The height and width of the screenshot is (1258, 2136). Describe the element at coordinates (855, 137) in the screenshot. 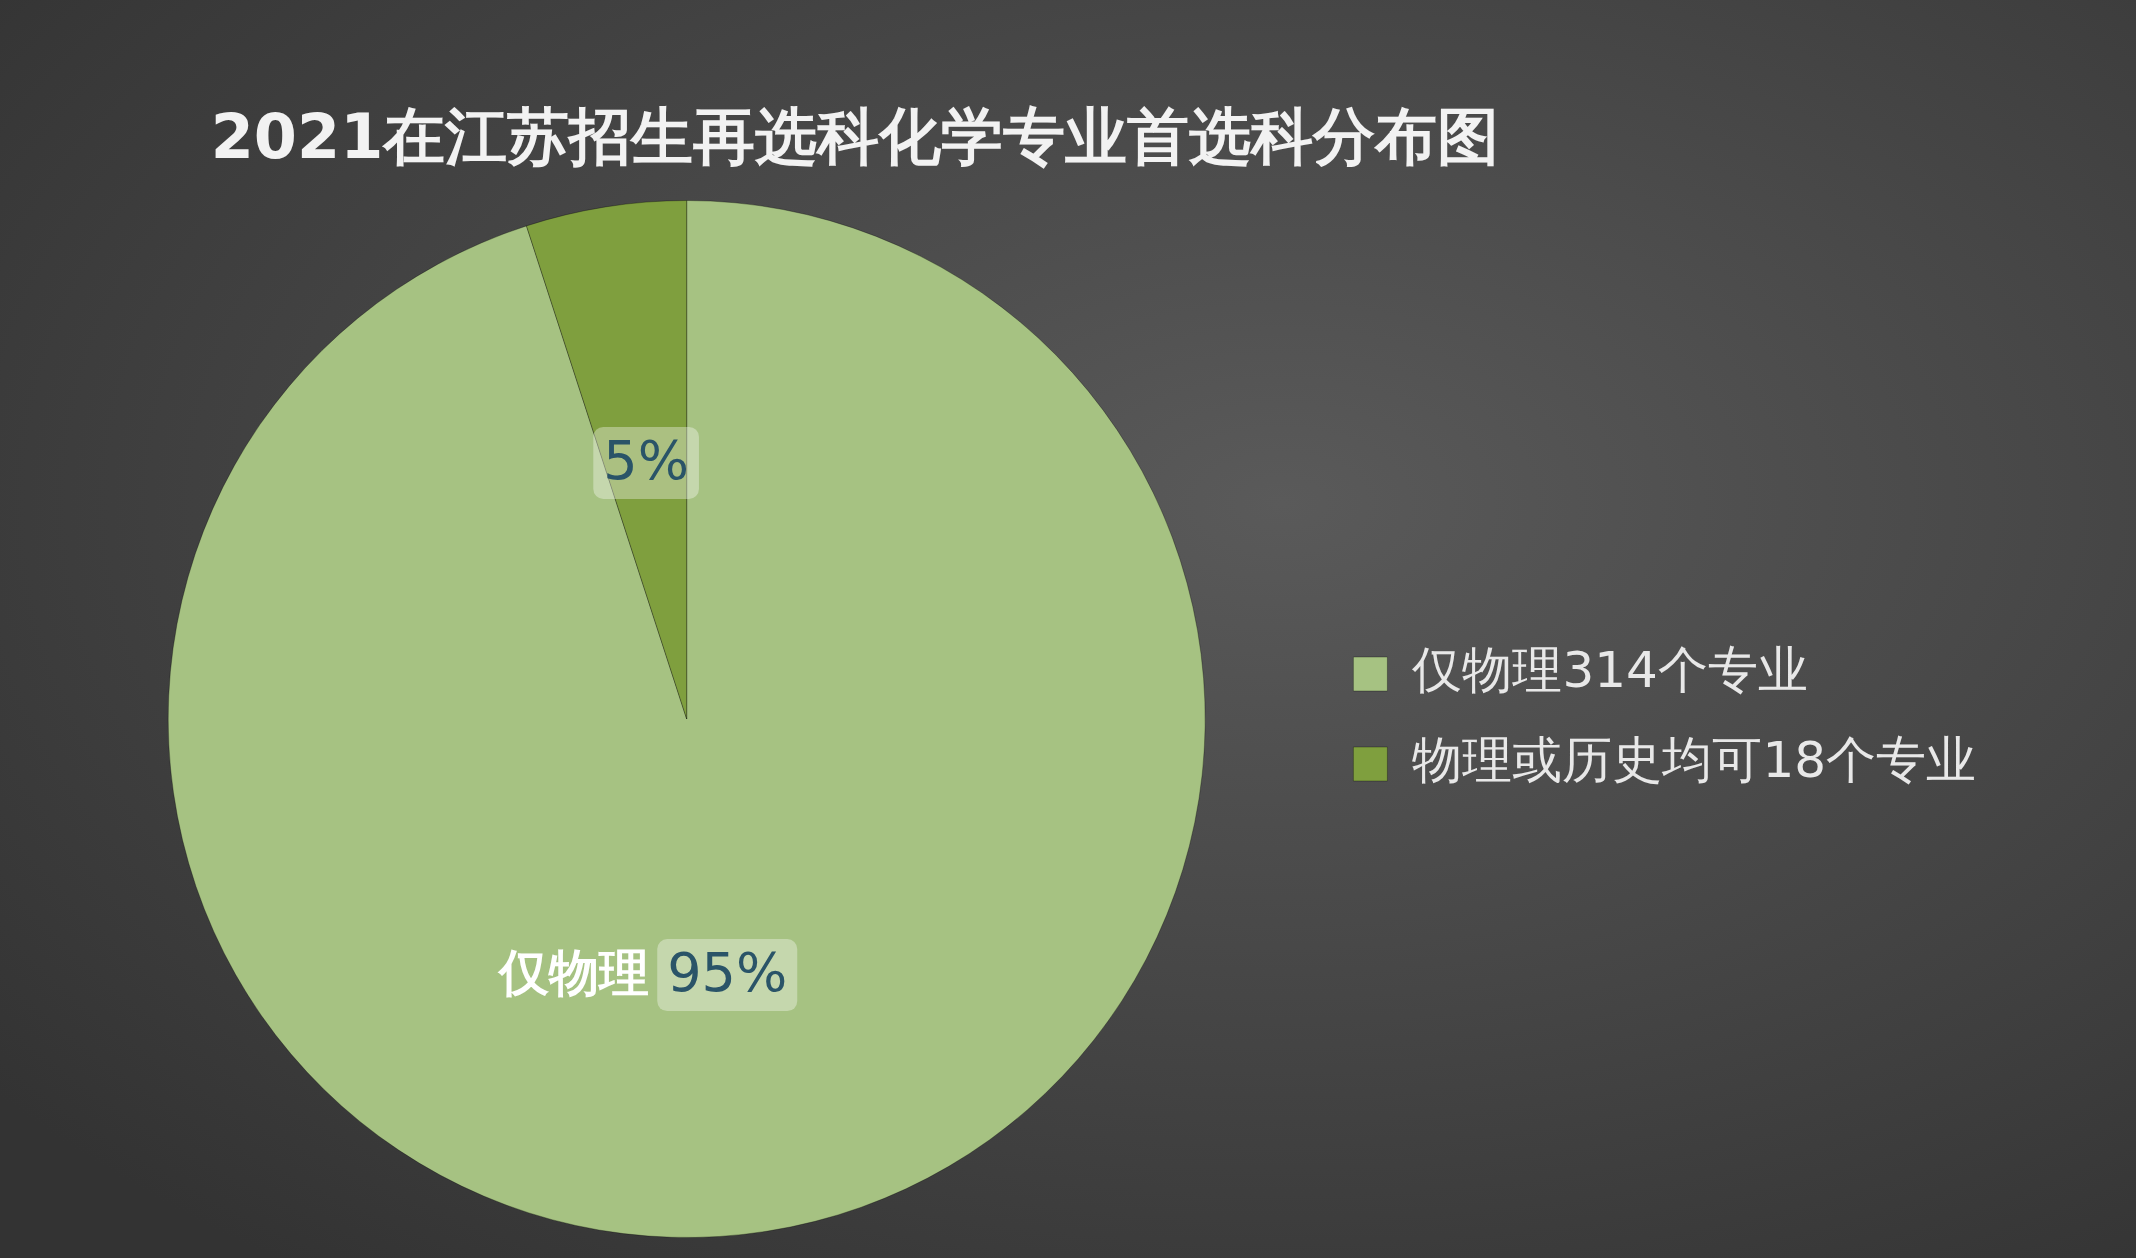

I see `chart-title: 2021在江苏招生再选科化学专业首选科分布图` at that location.